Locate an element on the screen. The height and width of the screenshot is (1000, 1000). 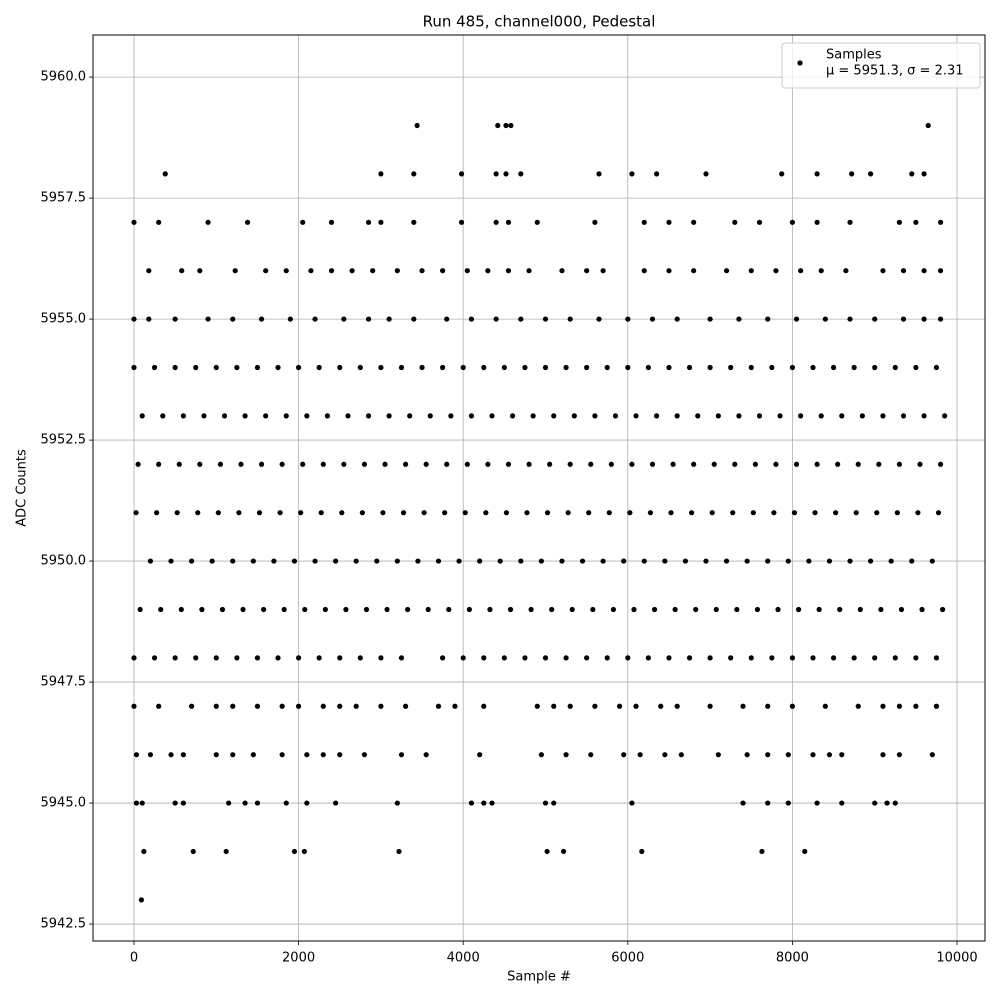
legend-note: μ = 5951.3, σ = 2.31 is located at coordinates (895, 71).